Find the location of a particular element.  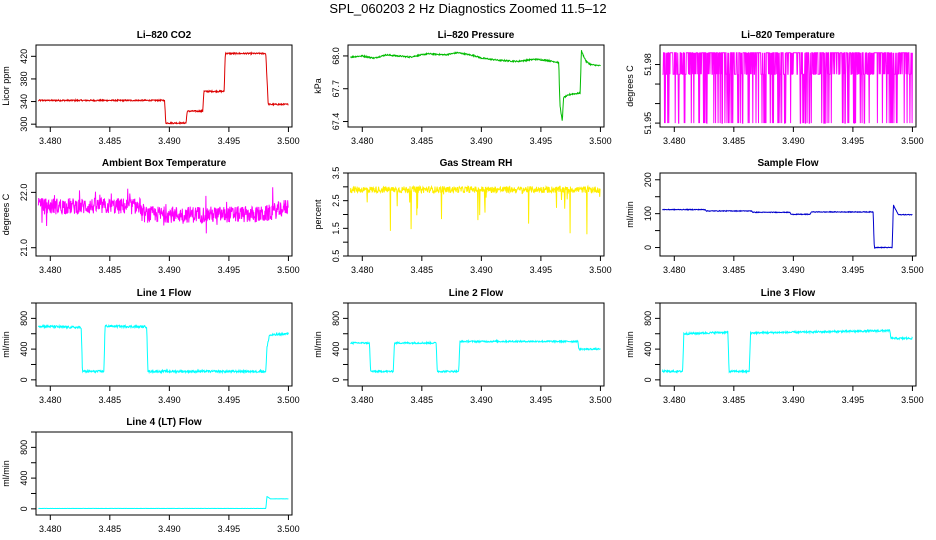

y-tick-label: 51.98 is located at coordinates (648, 64).